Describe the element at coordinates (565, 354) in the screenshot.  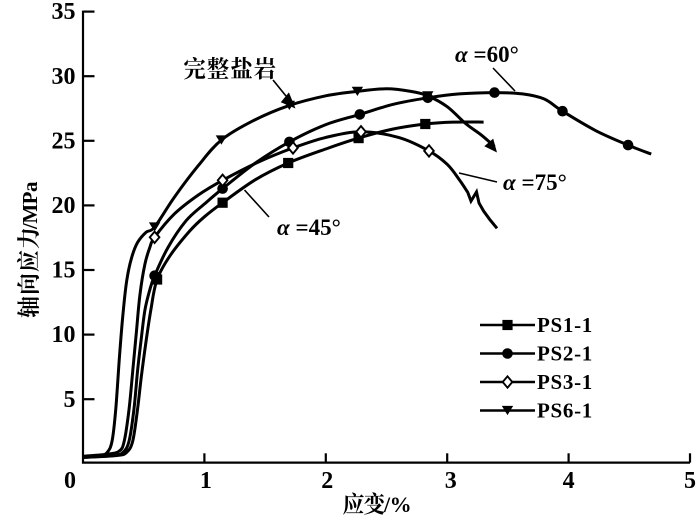
I see `svg-text: PS2-1` at that location.